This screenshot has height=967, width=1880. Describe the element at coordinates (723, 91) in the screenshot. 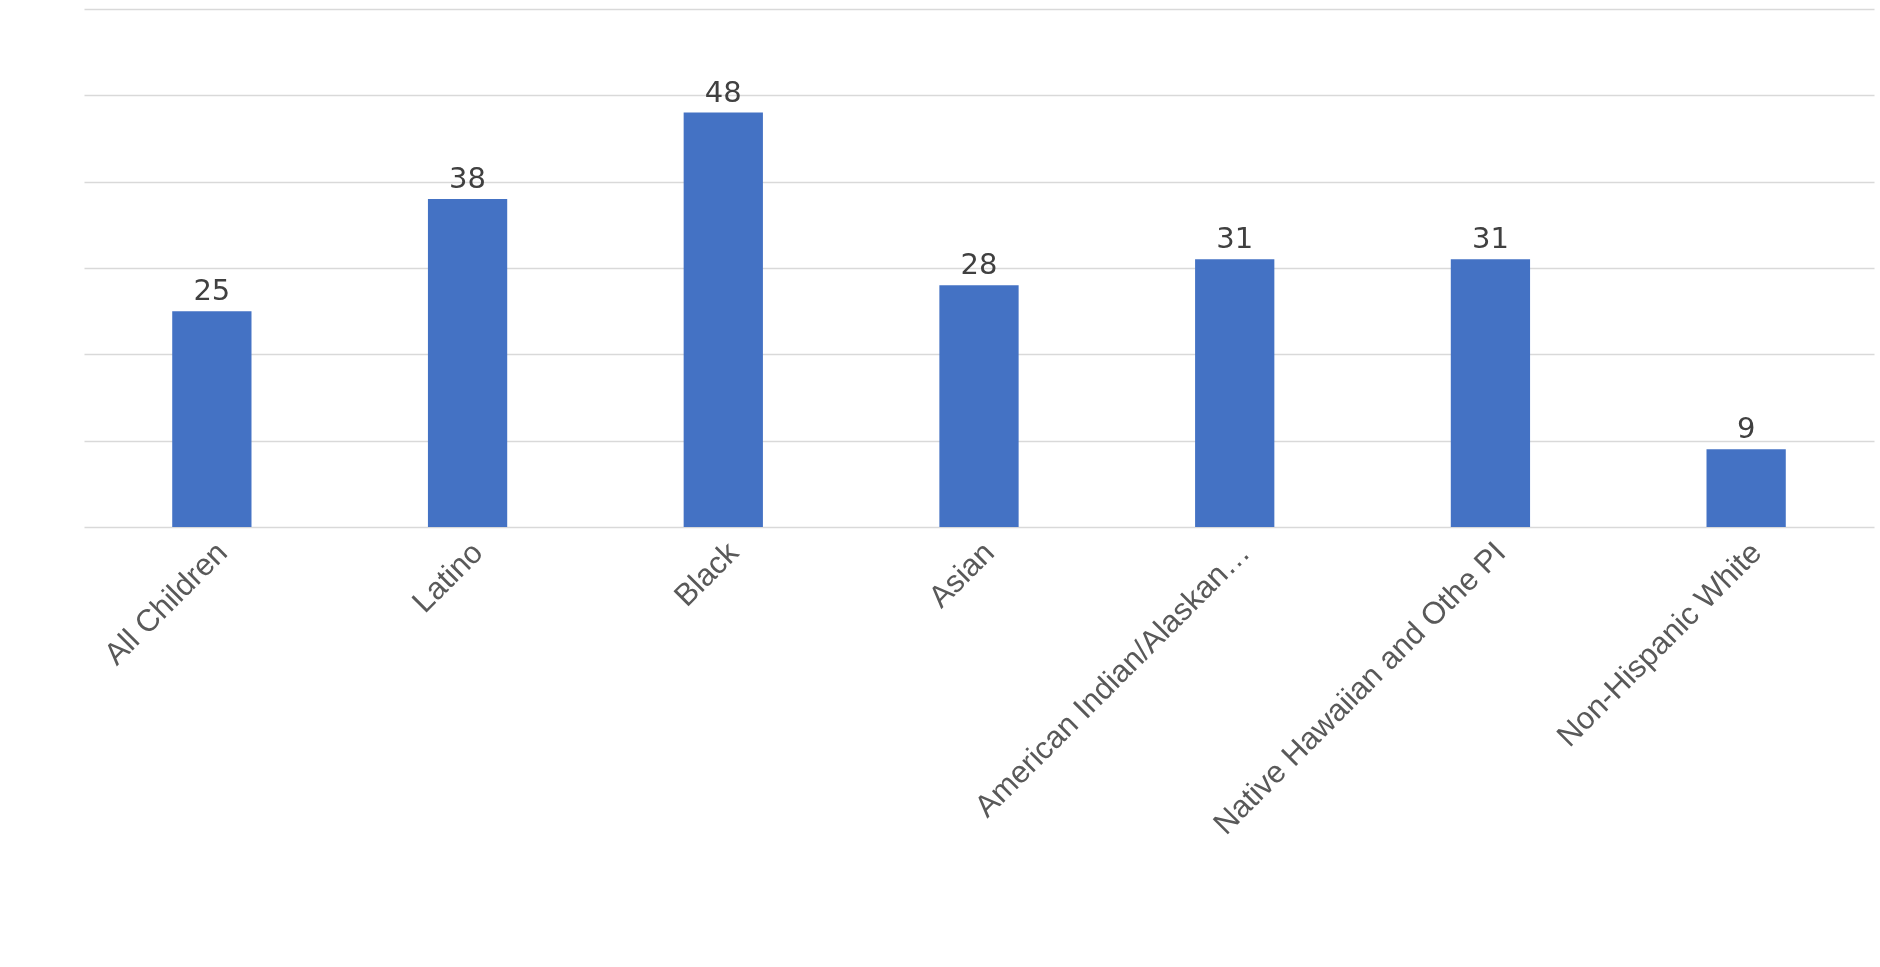

I see `data-label: 48` at that location.